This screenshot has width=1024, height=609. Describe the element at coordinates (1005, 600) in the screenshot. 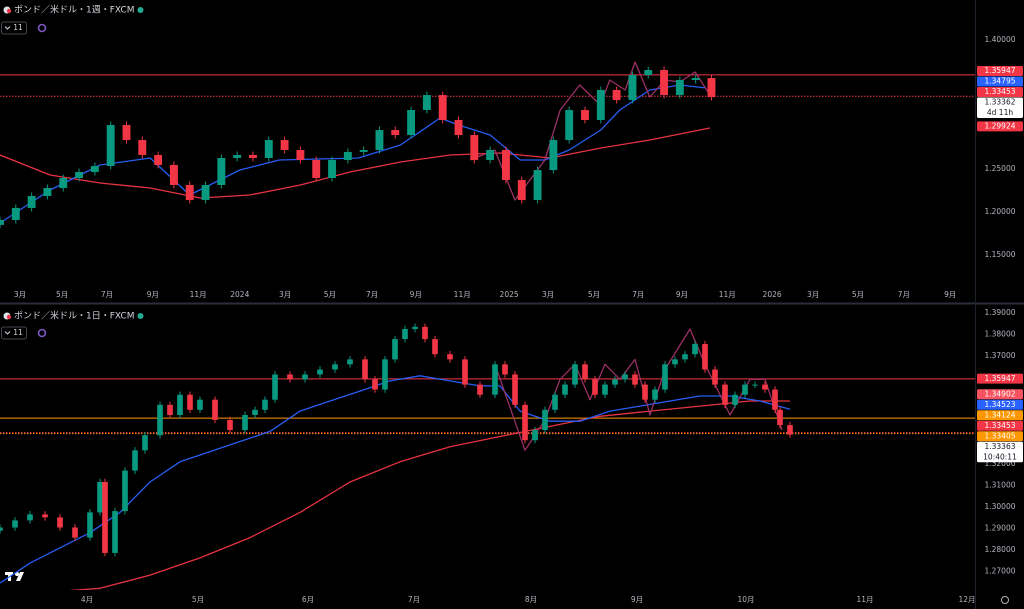

I see `calendar-icon` at that location.